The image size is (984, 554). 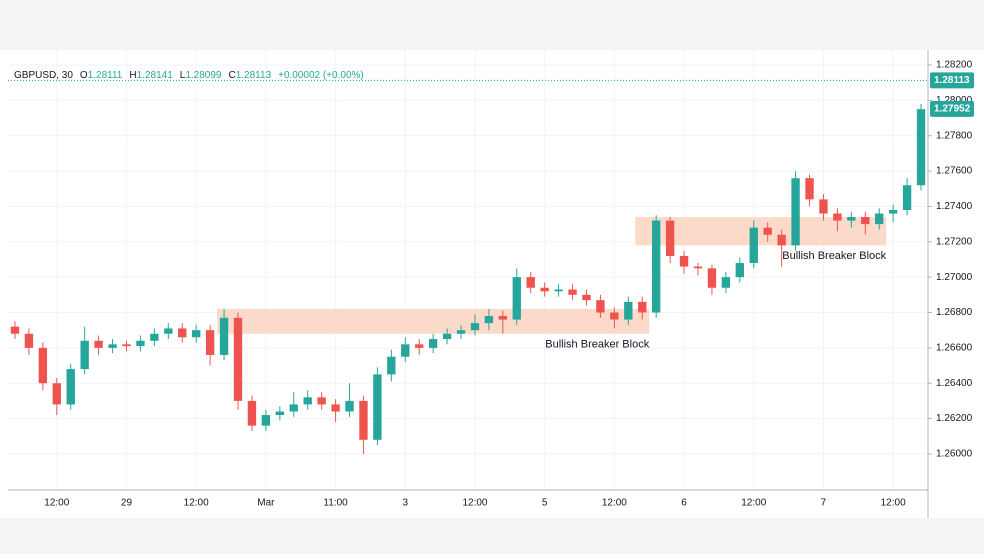 What do you see at coordinates (545, 503) in the screenshot?
I see `x-tick-label: 5` at bounding box center [545, 503].